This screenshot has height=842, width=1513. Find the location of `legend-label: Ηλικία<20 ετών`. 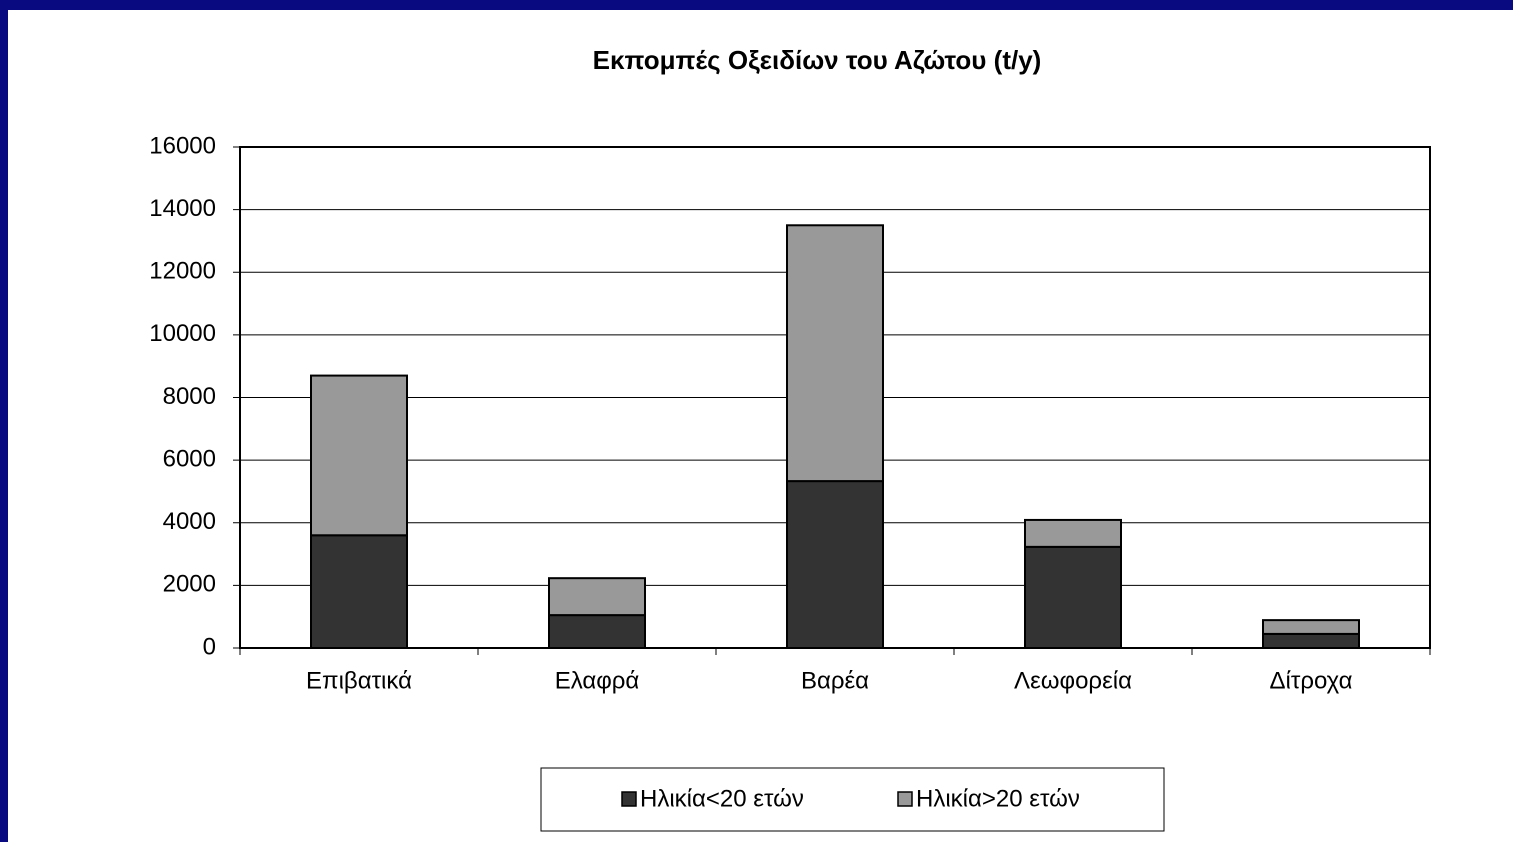

legend-label: Ηλικία<20 ετών is located at coordinates (722, 798).